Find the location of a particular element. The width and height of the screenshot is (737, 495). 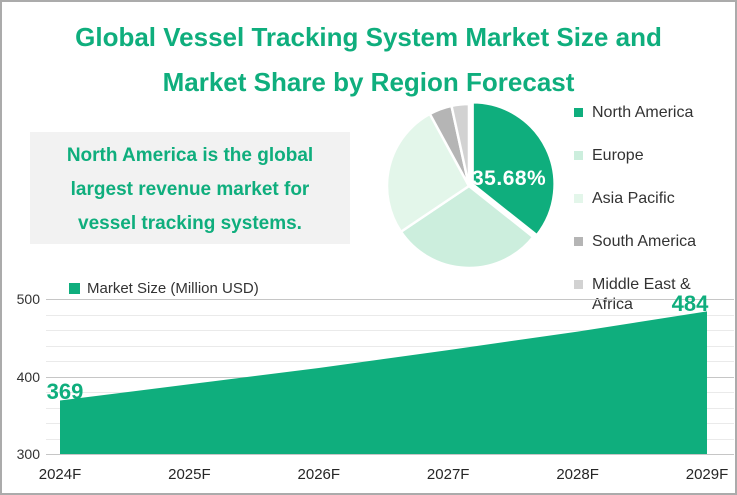

insight-line-2: largest revenue market for is located at coordinates (190, 189).